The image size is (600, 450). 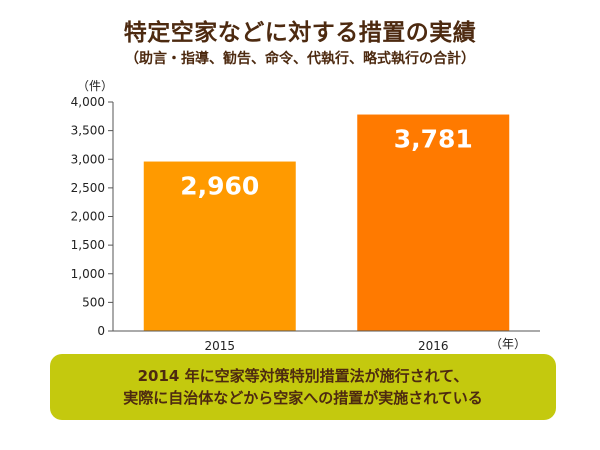 What do you see at coordinates (508, 343) in the screenshot?
I see `x-axis-unit-label: （年）` at bounding box center [508, 343].